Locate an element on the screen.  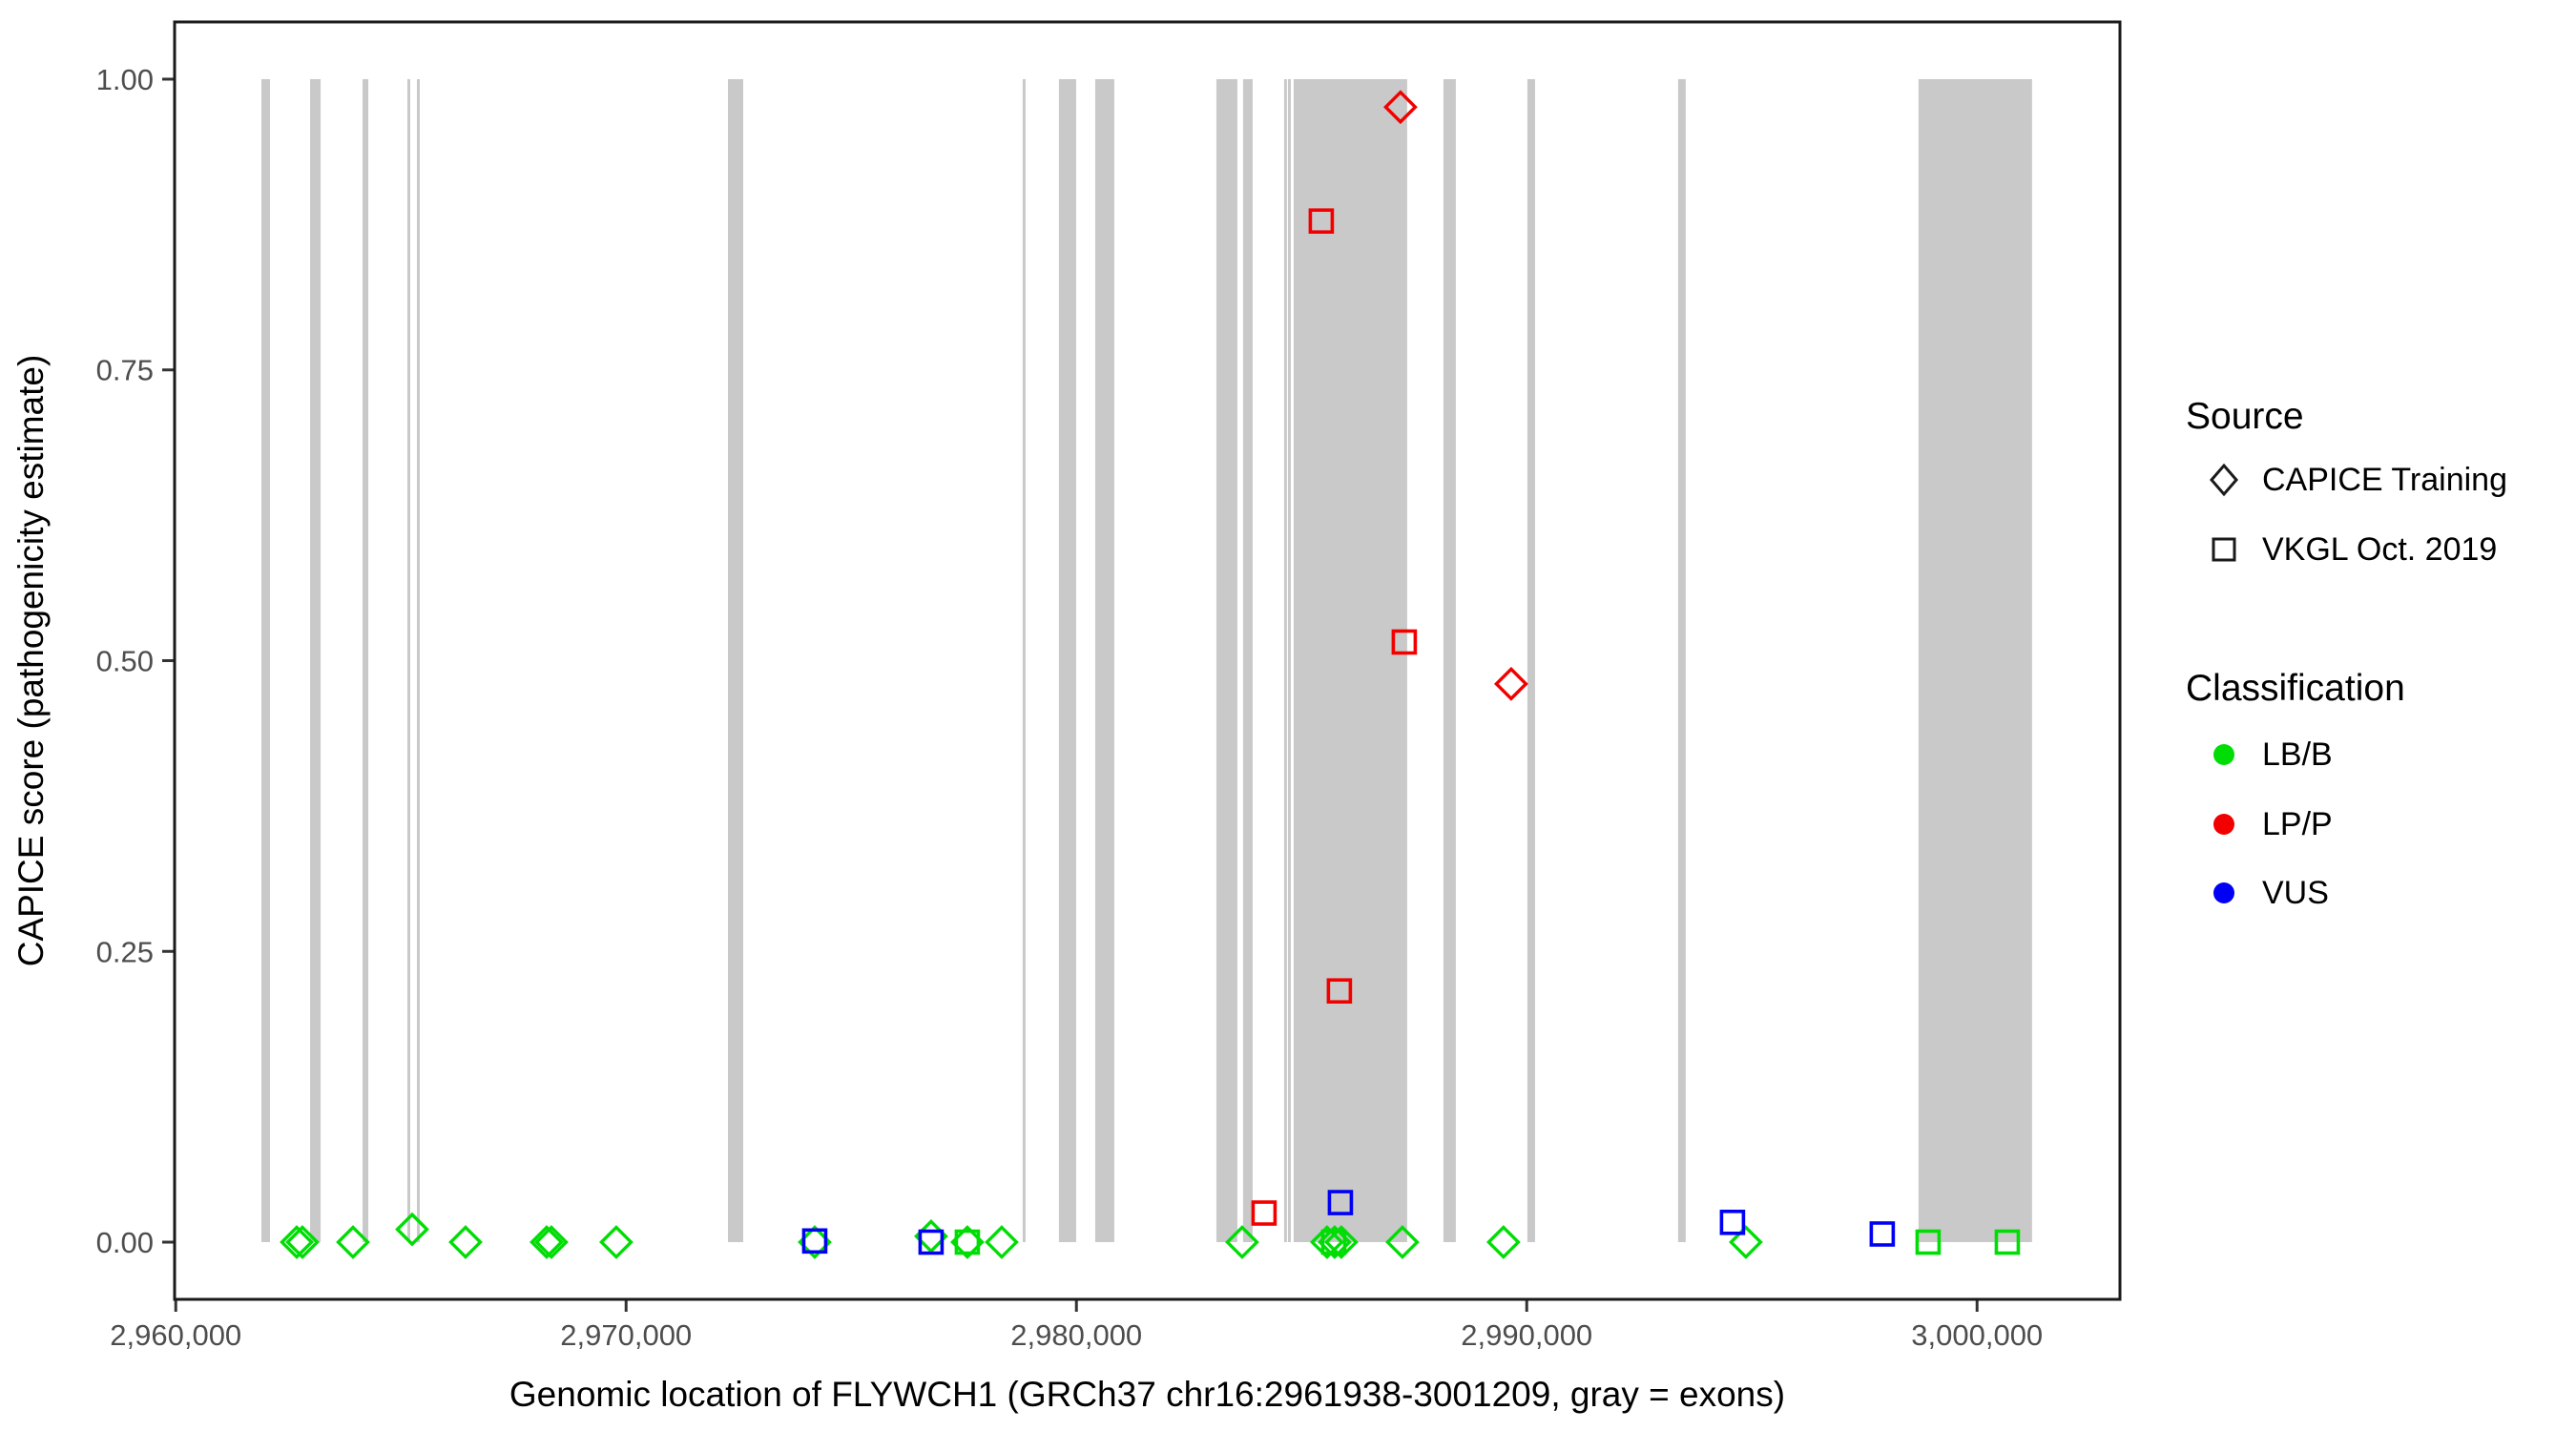
legend-label: VKGL Oct. 2019 is located at coordinates (2380, 549).